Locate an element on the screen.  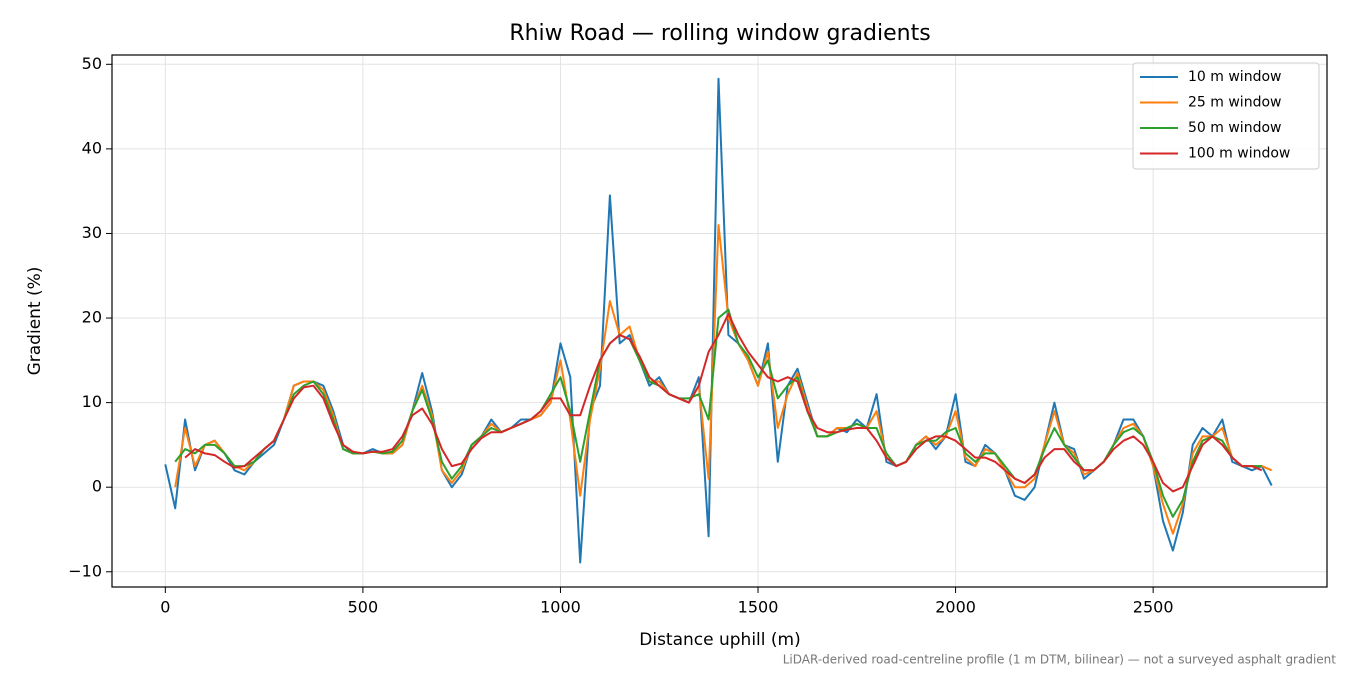
legend-label: 50 m window is located at coordinates (1234, 128).